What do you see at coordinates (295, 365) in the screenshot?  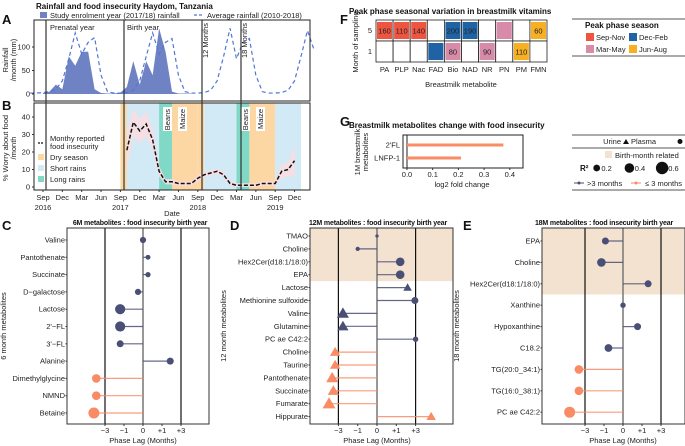 I see `metabolite-label: Taurine` at bounding box center [295, 365].